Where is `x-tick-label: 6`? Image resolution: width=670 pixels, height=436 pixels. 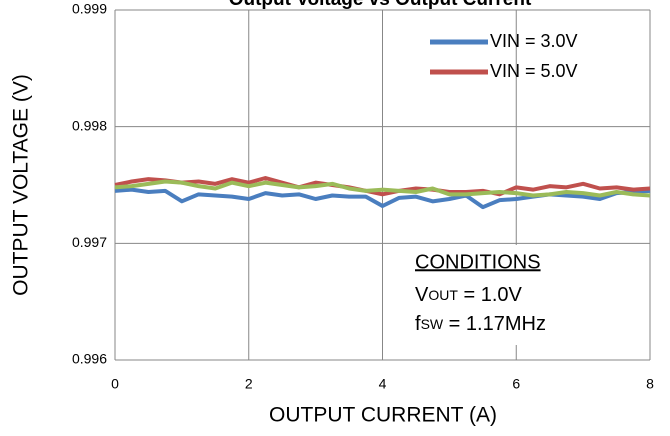 x-tick-label: 6 is located at coordinates (516, 384).